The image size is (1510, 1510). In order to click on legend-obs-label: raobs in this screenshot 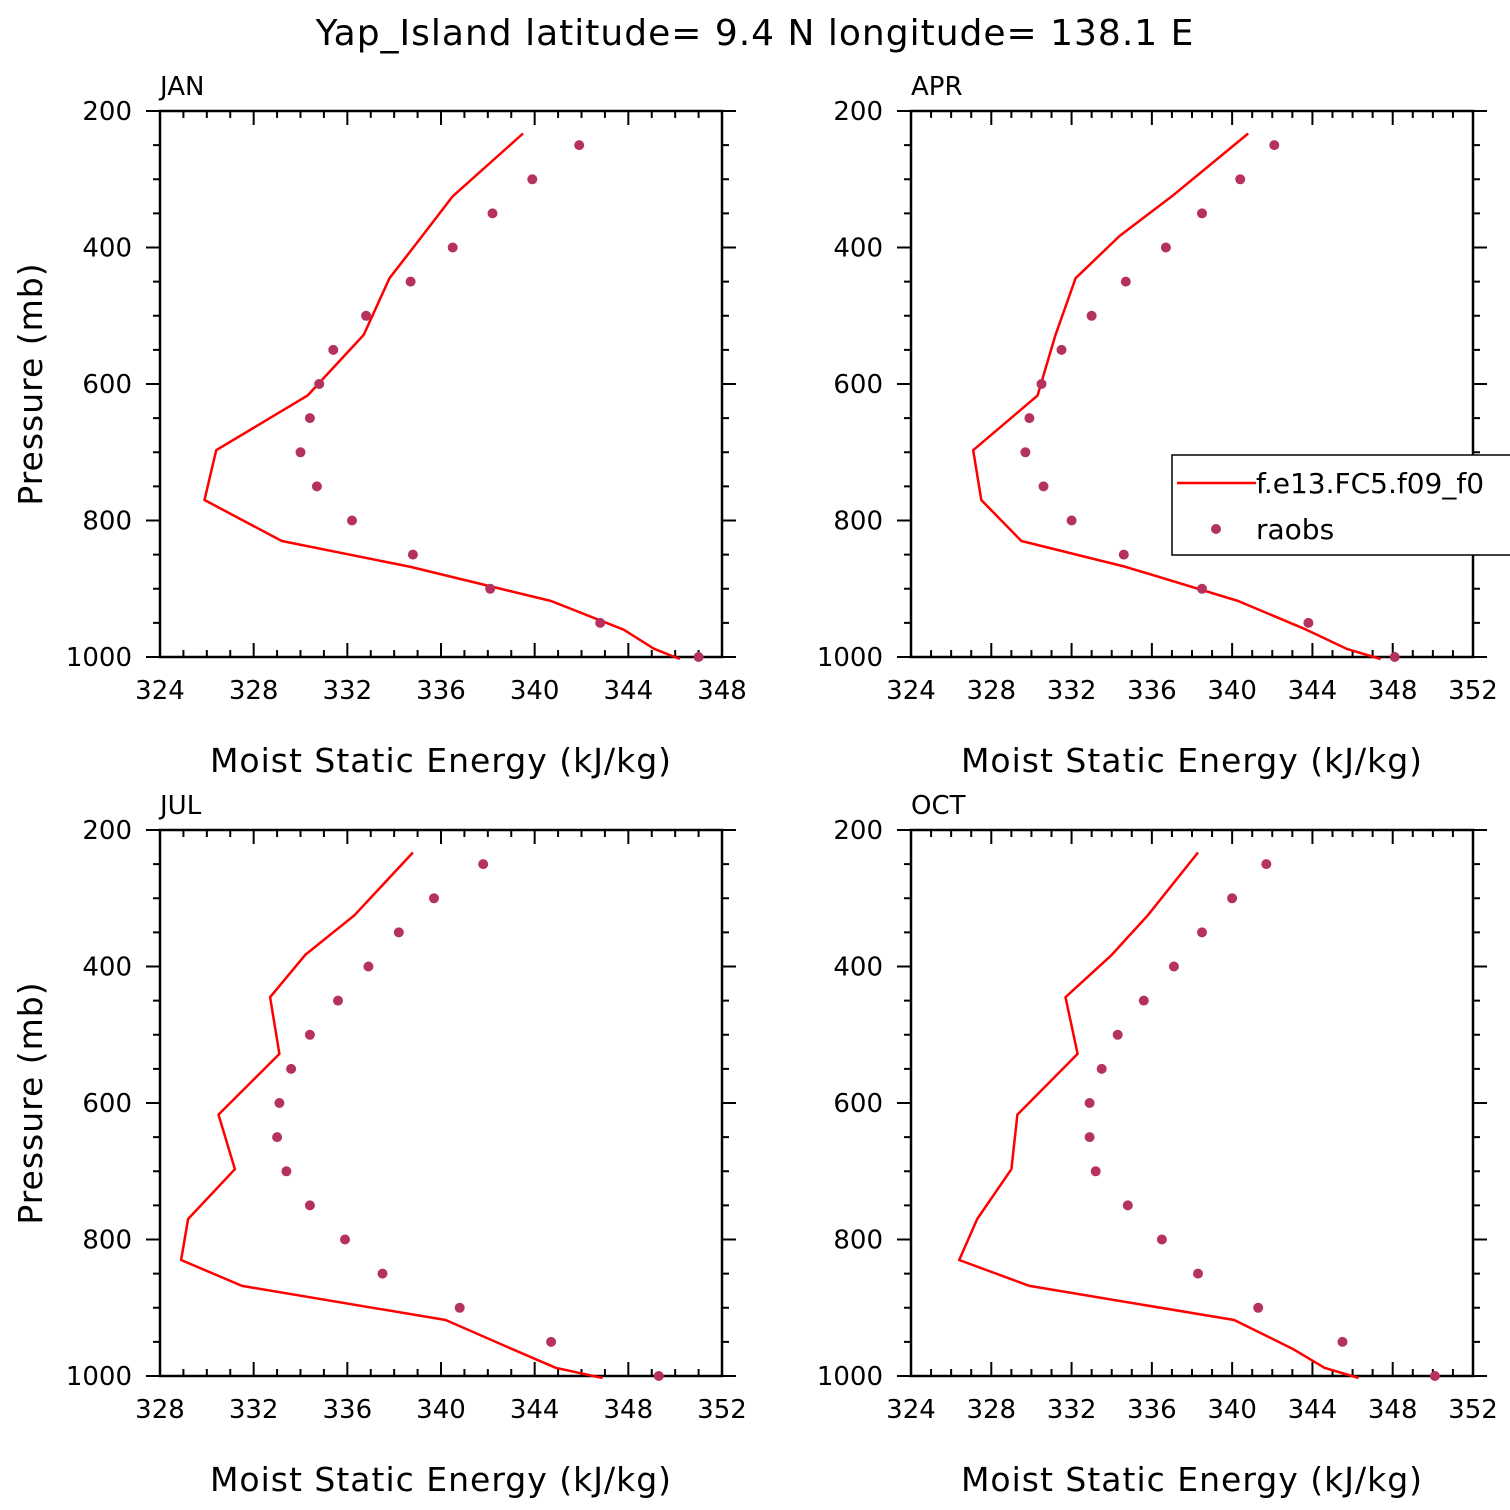, I will do `click(1295, 529)`.